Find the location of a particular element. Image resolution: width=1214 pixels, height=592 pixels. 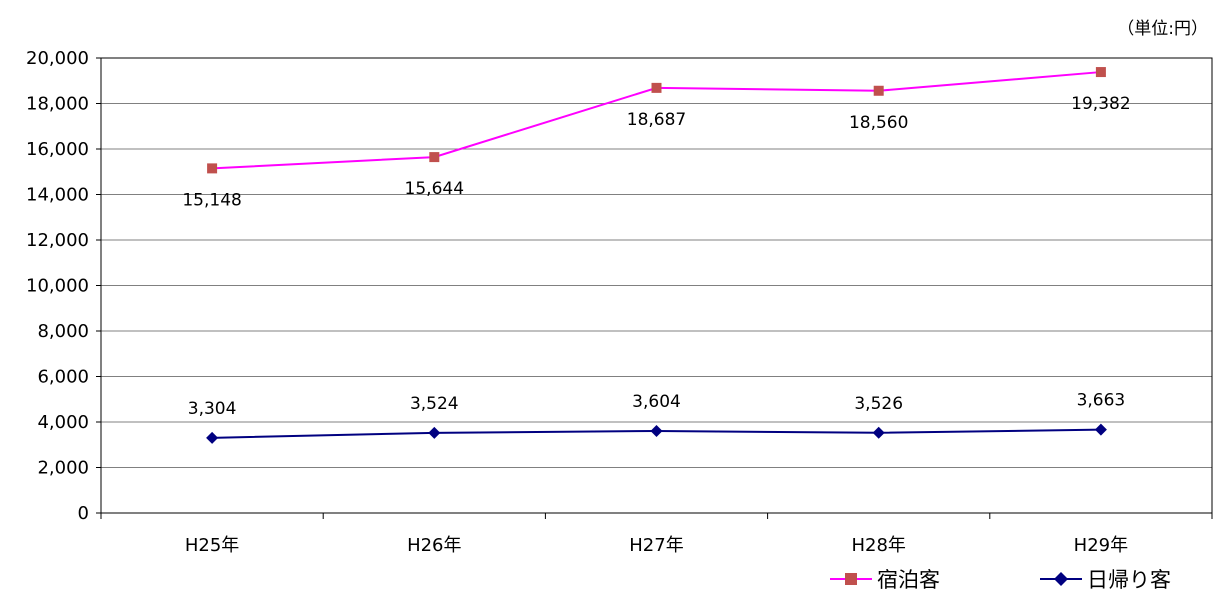

y-tick-label: 0 is located at coordinates (83, 513).